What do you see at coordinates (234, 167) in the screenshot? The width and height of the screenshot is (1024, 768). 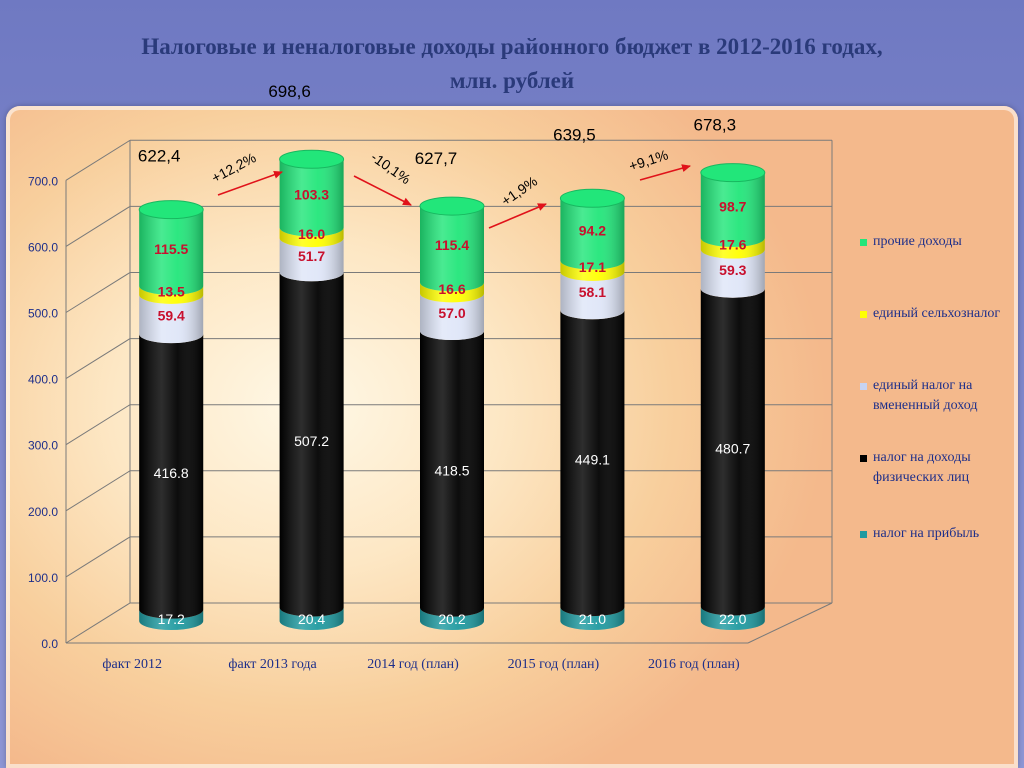 I see `change-label: +12,2%` at bounding box center [234, 167].